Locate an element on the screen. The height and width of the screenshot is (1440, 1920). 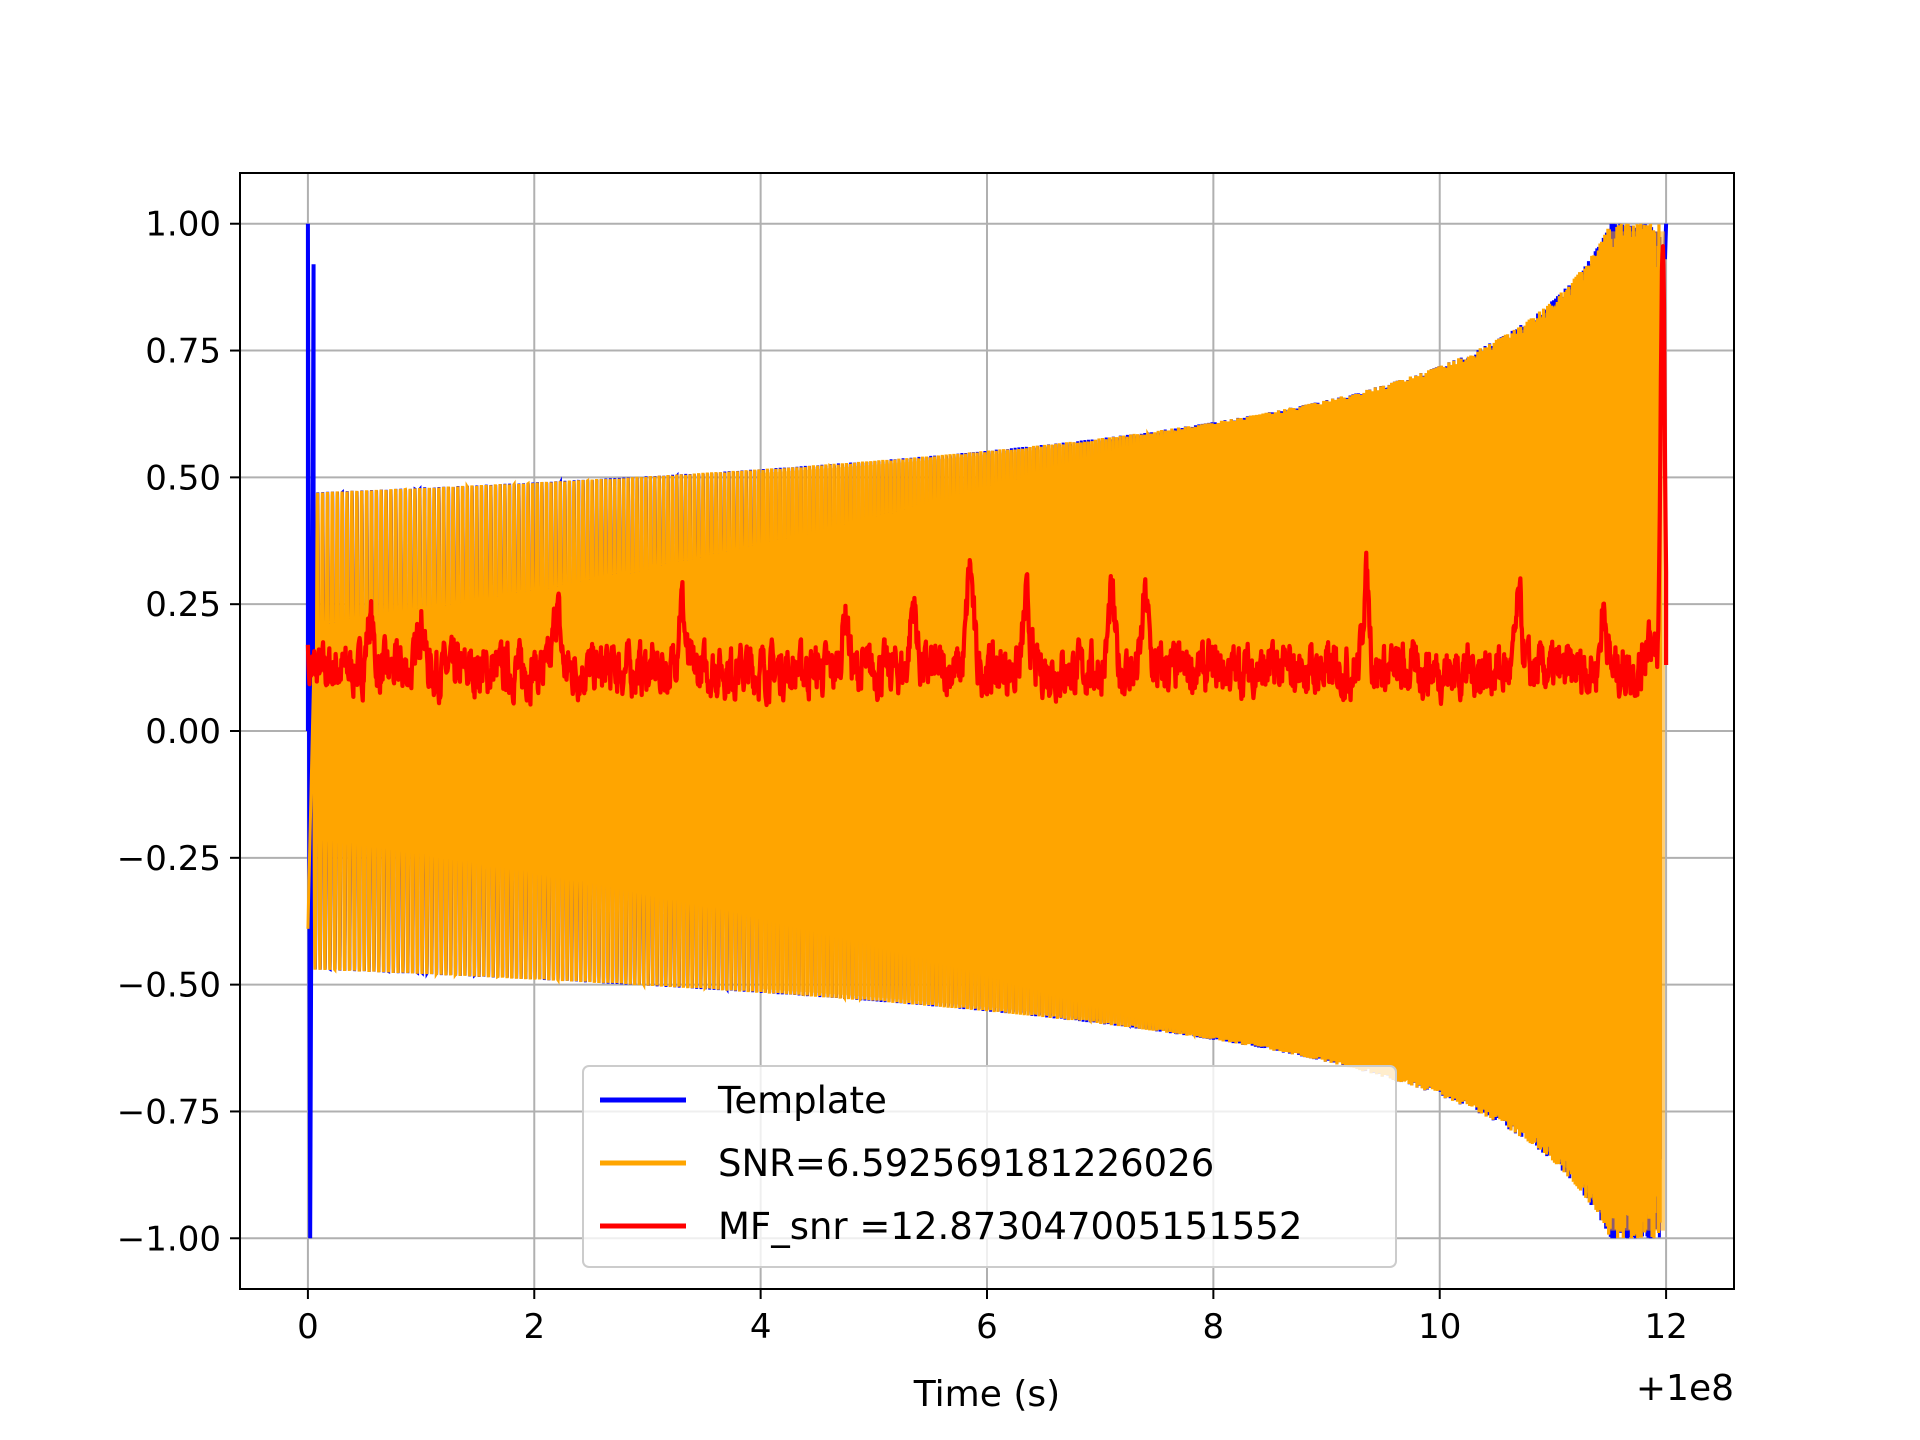
x-tick-label: 2 is located at coordinates (534, 1327).